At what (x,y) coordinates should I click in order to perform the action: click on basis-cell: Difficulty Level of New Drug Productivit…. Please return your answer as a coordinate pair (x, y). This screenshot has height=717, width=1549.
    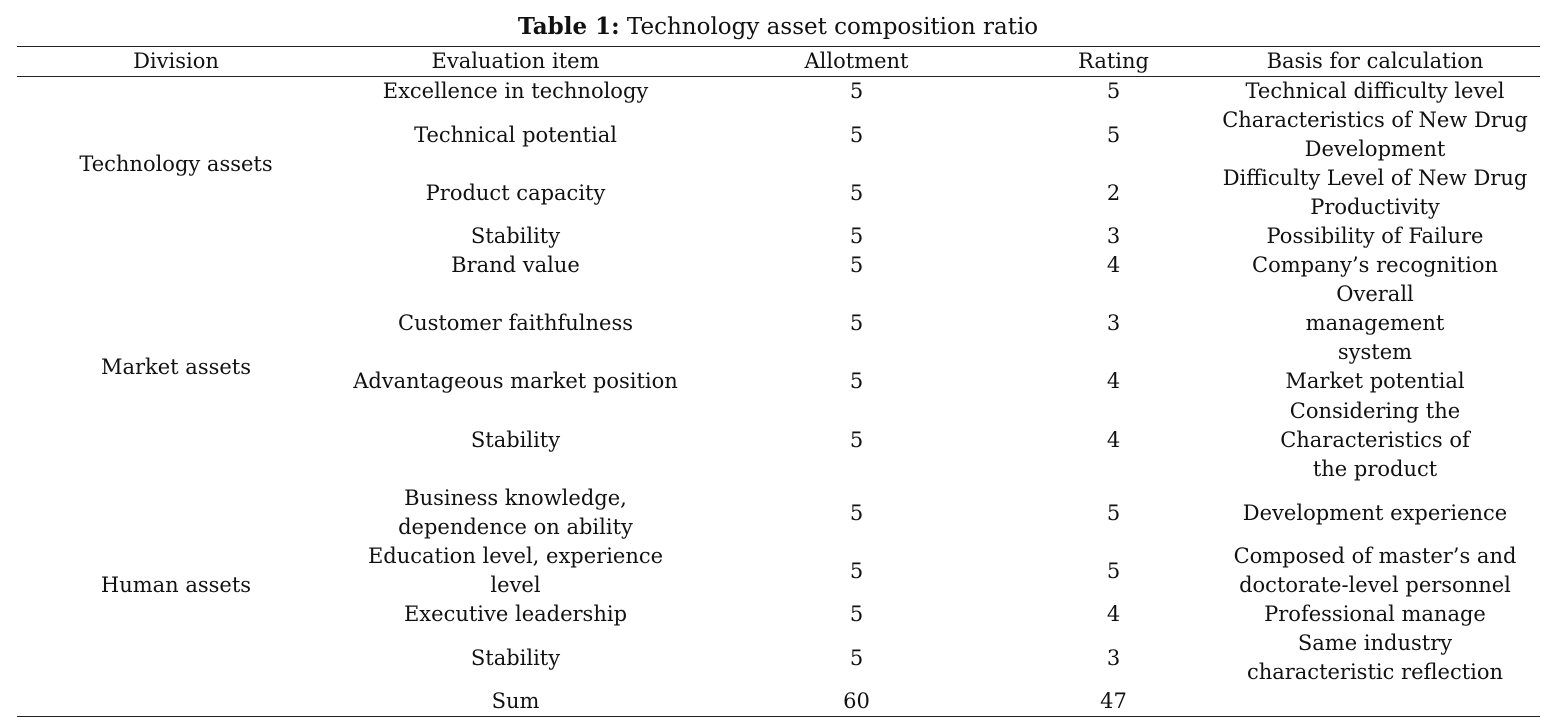
    Looking at the image, I should click on (1375, 192).